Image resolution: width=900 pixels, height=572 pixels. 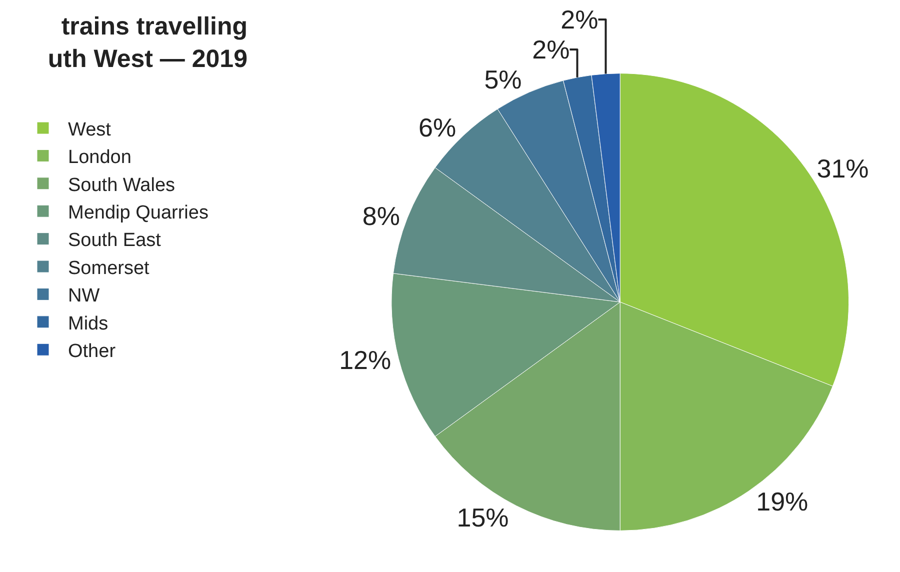 I want to click on legend-label: Somerset, so click(x=109, y=268).